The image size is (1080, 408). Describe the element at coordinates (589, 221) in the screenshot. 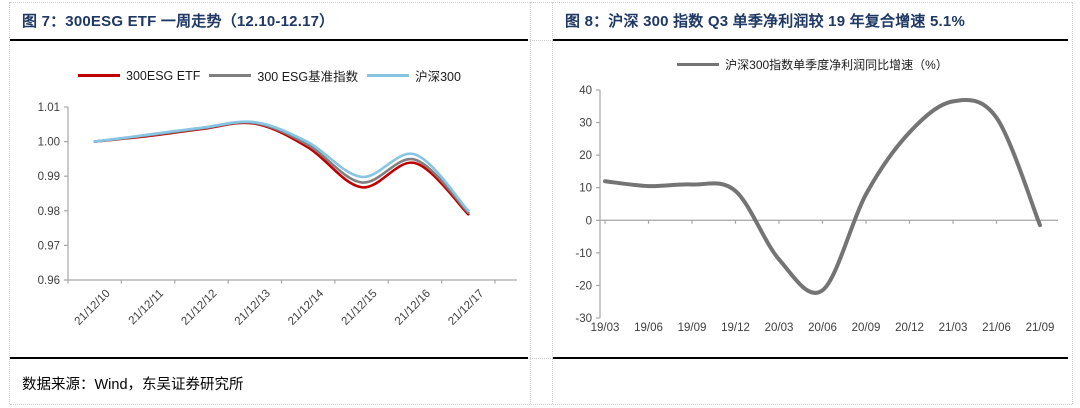

I see `svg-text: 0` at that location.